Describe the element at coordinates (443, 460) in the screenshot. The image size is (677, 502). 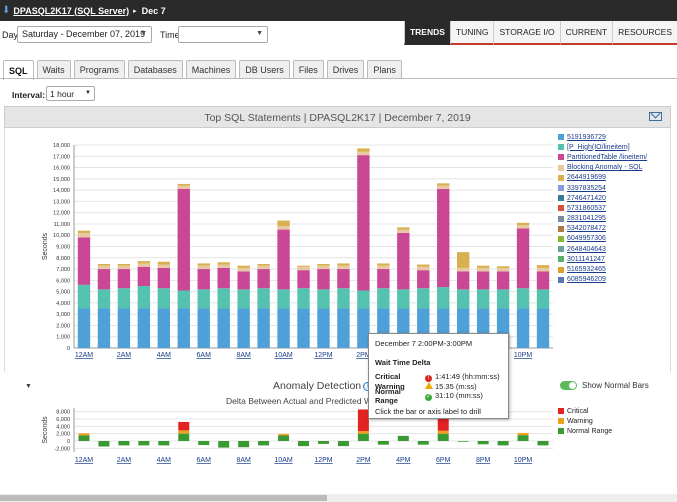
I see `x-tick-label: 6PM` at that location.